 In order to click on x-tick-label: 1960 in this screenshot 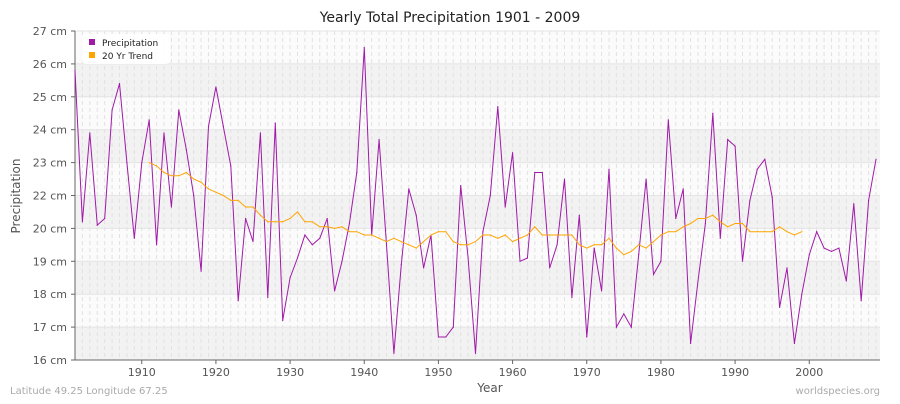, I will do `click(513, 372)`.